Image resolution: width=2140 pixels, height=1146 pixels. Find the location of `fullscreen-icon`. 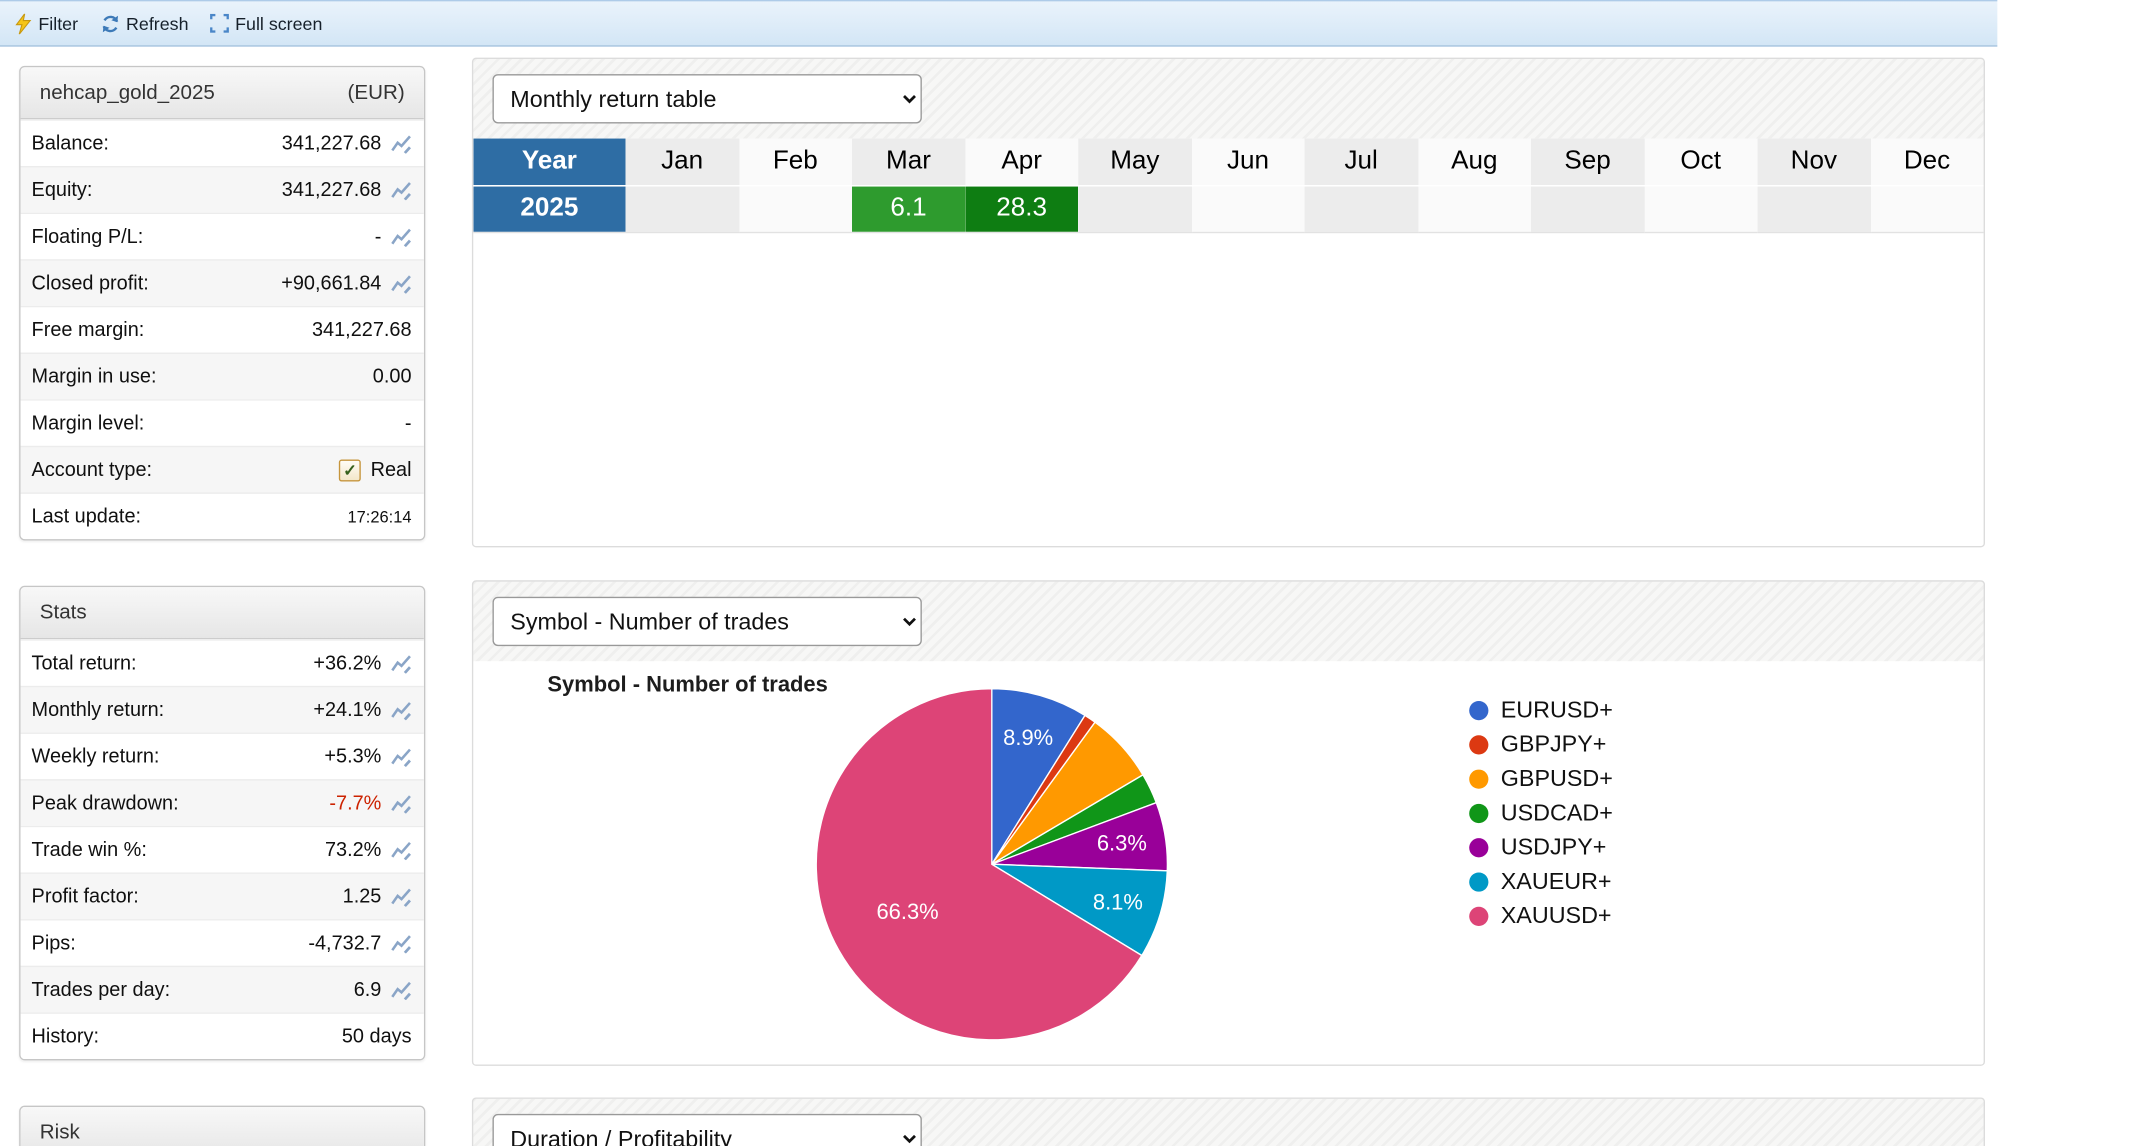

fullscreen-icon is located at coordinates (220, 23).